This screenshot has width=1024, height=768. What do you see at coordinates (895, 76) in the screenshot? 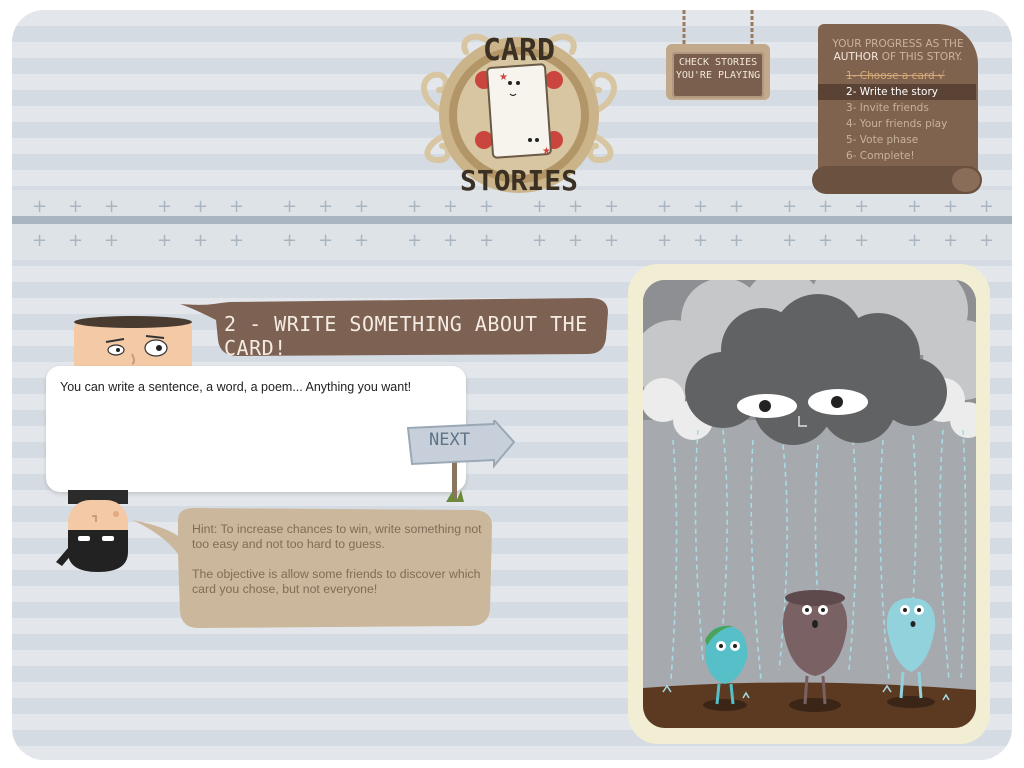
I see `progress-step-1: 1- Choose a card √` at bounding box center [895, 76].